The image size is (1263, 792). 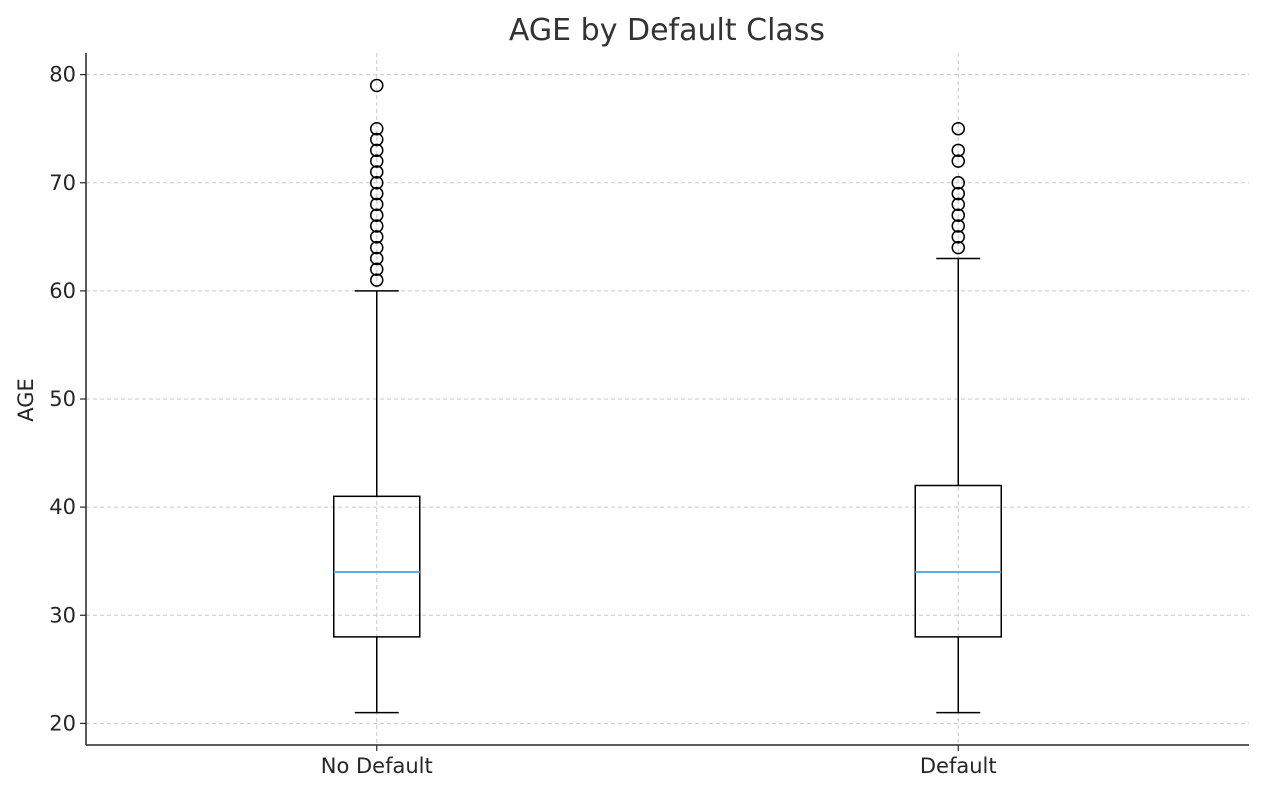 What do you see at coordinates (62, 723) in the screenshot?
I see `y-tick-label: 20` at bounding box center [62, 723].